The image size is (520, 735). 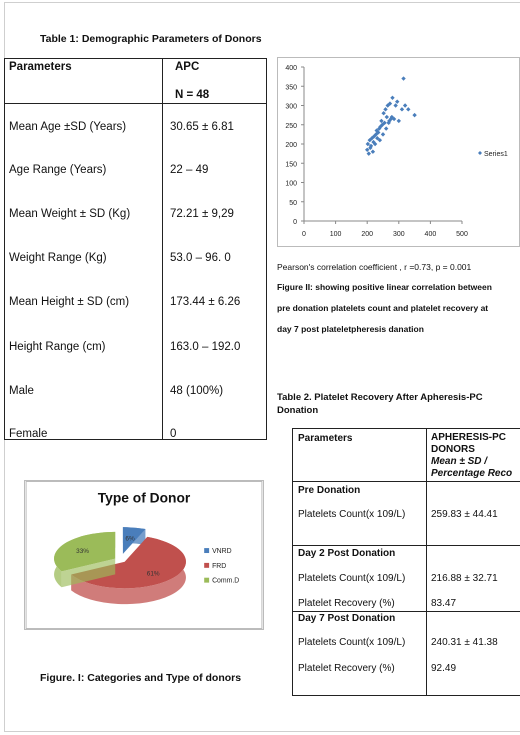 What do you see at coordinates (444, 603) in the screenshot?
I see `table-cell: 83.47` at bounding box center [444, 603].